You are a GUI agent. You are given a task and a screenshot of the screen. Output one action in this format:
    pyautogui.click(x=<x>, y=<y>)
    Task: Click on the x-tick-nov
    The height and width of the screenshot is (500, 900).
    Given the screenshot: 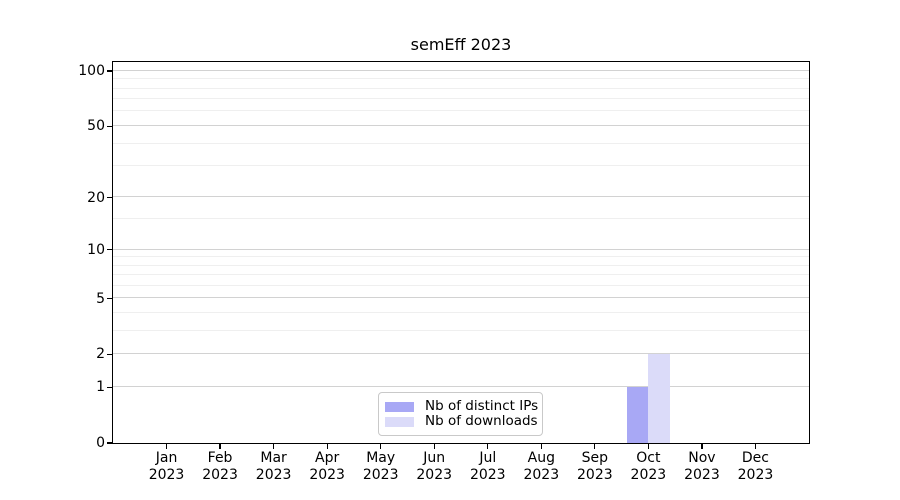 What is the action you would take?
    pyautogui.click(x=702, y=446)
    